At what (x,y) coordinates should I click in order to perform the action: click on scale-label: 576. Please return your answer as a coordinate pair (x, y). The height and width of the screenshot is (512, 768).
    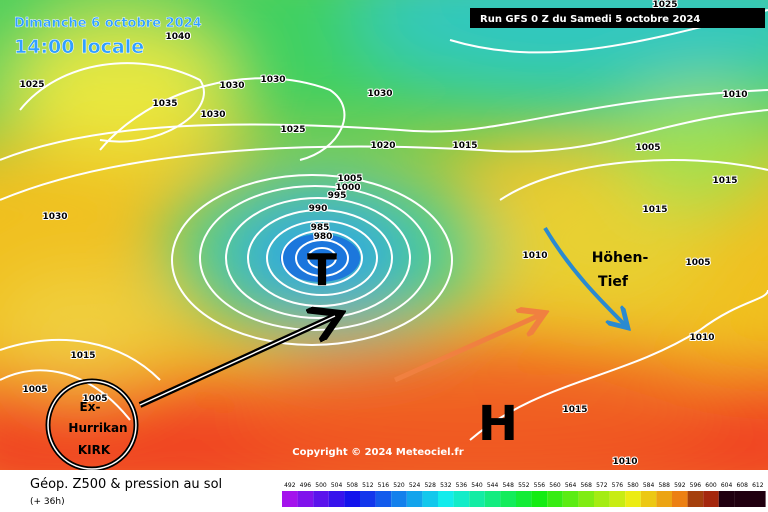
    Looking at the image, I should click on (618, 485).